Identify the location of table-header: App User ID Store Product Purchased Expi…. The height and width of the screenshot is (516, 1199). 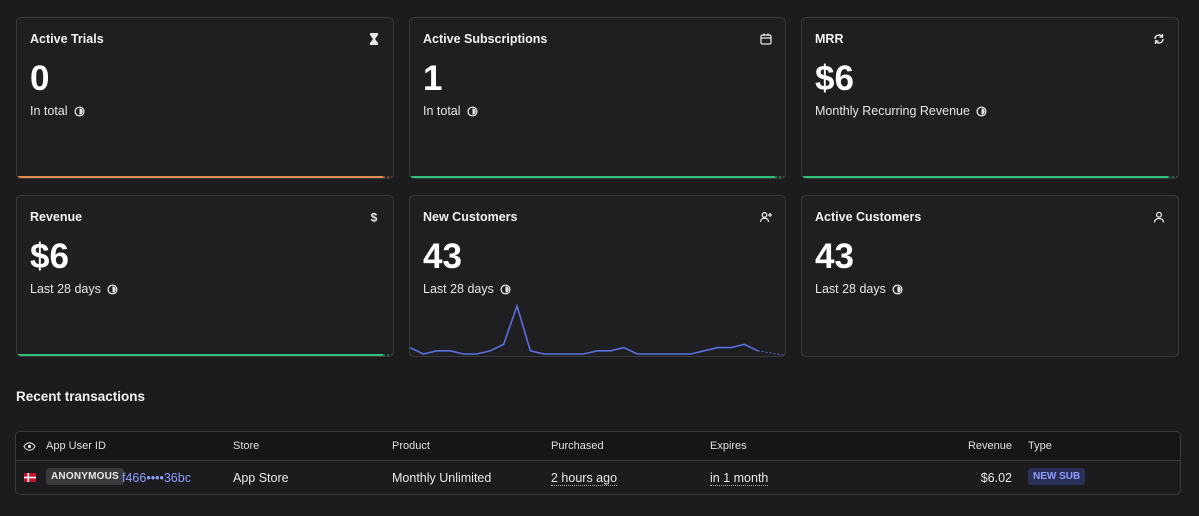
(598, 446).